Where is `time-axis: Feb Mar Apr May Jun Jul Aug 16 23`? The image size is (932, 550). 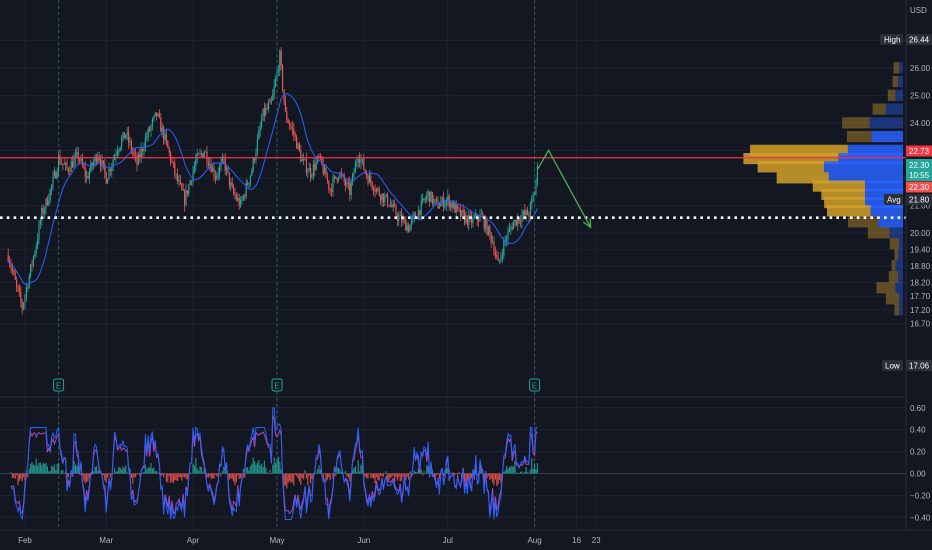
time-axis: Feb Mar Apr May Jun Jul Aug 16 23 is located at coordinates (309, 540).